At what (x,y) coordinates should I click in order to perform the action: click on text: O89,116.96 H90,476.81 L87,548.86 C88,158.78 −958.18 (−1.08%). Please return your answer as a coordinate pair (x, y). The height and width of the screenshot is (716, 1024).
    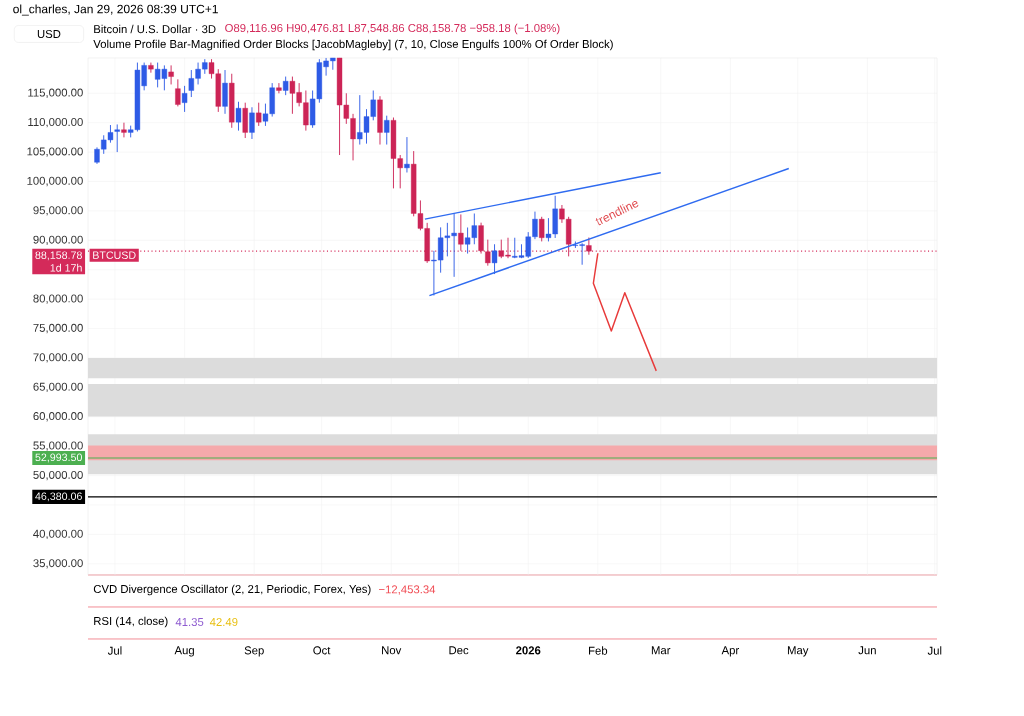
    Looking at the image, I should click on (392, 29).